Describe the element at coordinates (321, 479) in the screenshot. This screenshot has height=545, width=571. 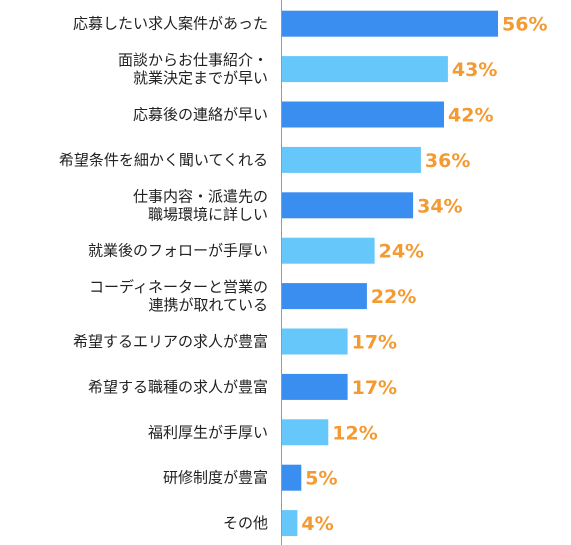
I see `value-label-11: 5%` at that location.